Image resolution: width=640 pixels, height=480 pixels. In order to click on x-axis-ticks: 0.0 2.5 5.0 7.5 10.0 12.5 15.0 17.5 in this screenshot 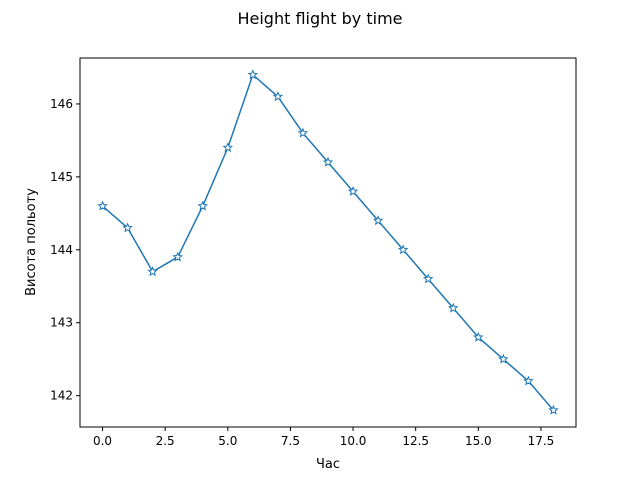, I will do `click(323, 437)`.